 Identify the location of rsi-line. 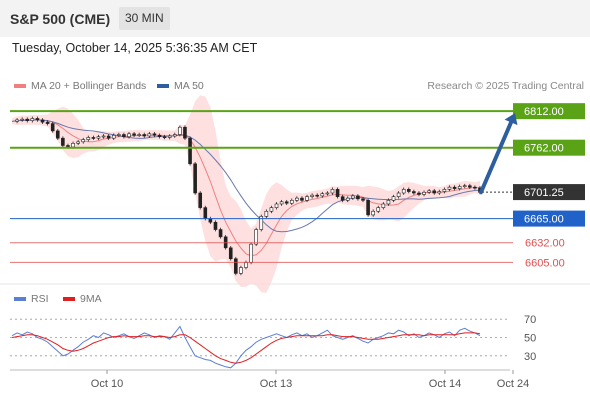
(246, 347).